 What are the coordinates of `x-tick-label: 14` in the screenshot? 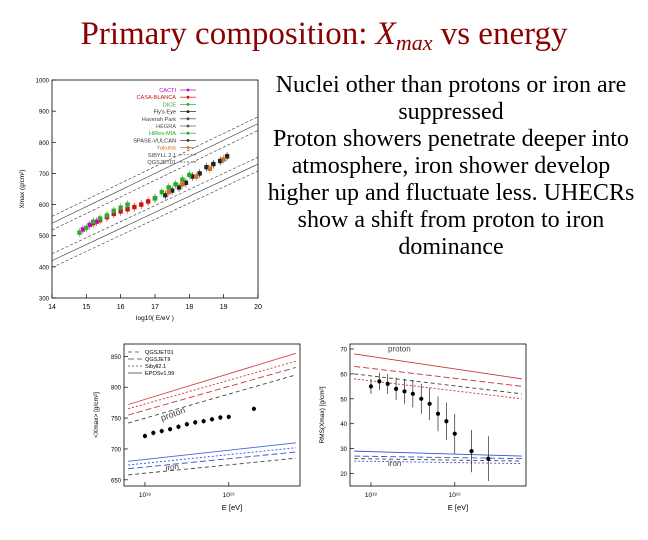 It's located at (52, 307).